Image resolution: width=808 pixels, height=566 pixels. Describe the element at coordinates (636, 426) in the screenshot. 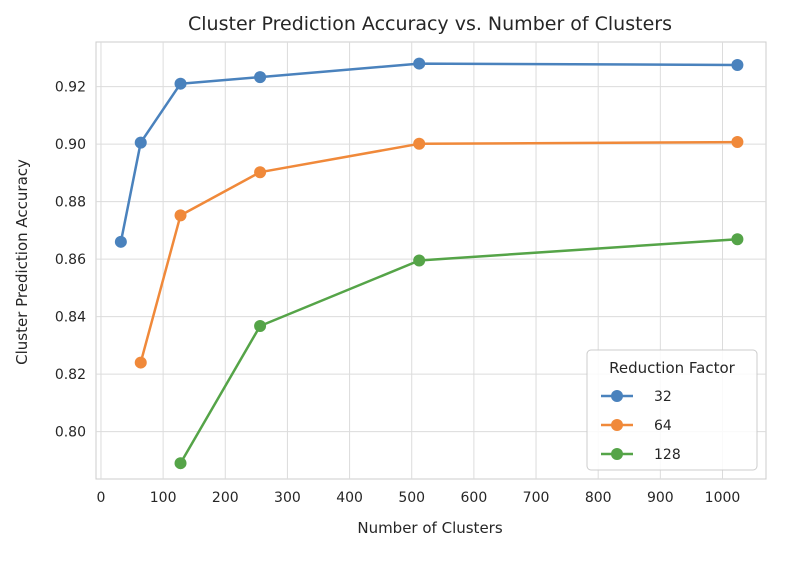

I see `legend-item-64: 64` at that location.